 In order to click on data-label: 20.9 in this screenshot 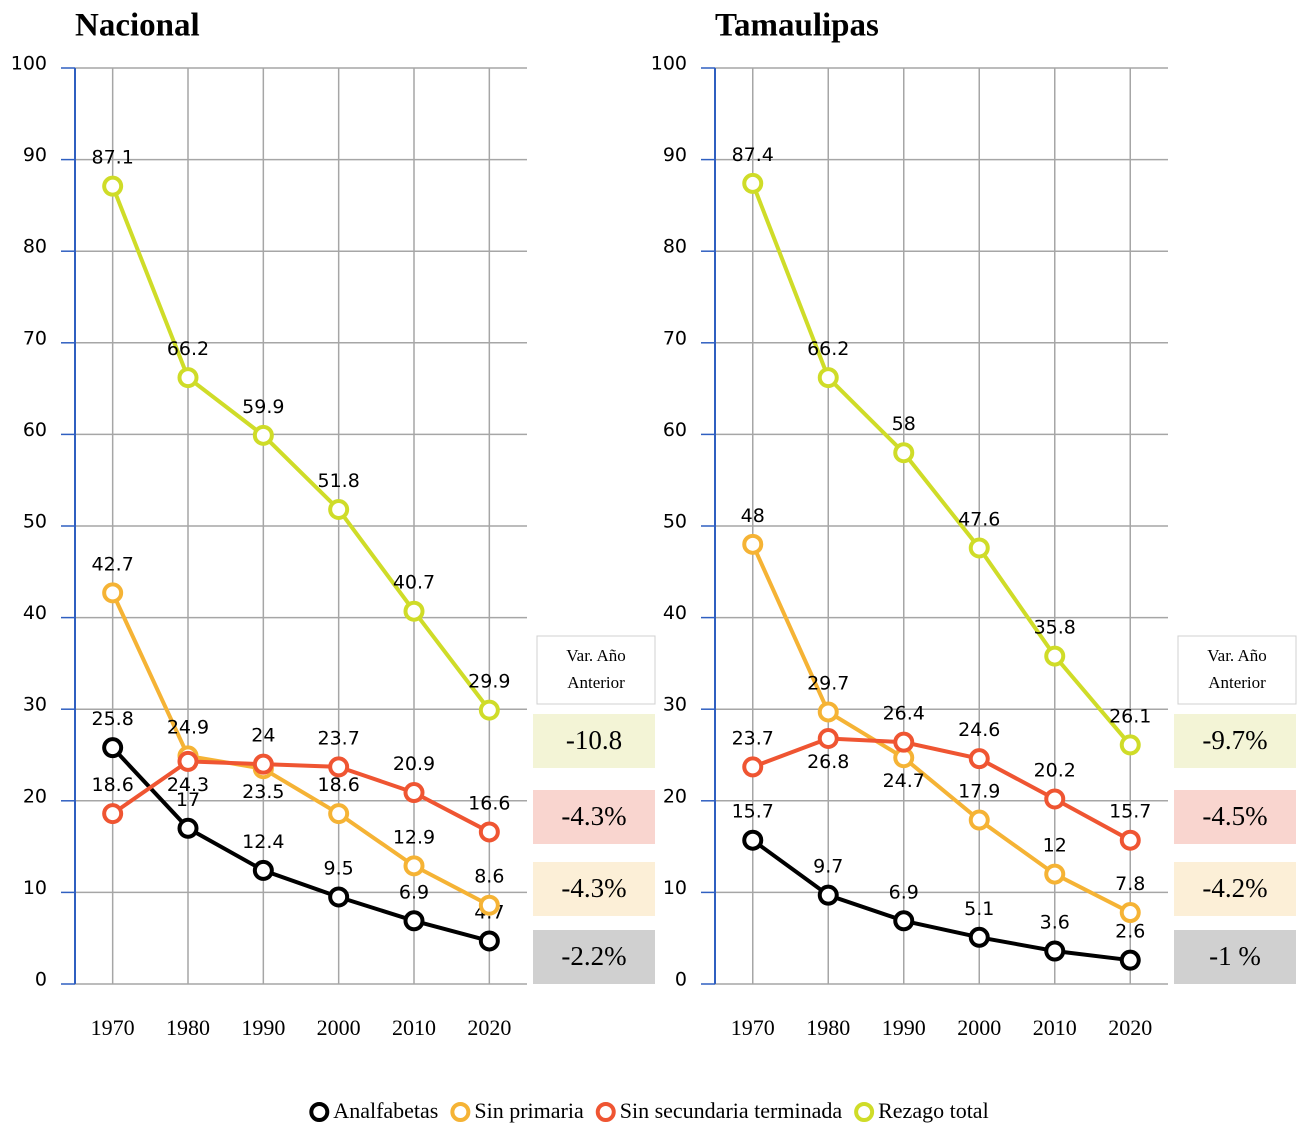, I will do `click(414, 764)`.